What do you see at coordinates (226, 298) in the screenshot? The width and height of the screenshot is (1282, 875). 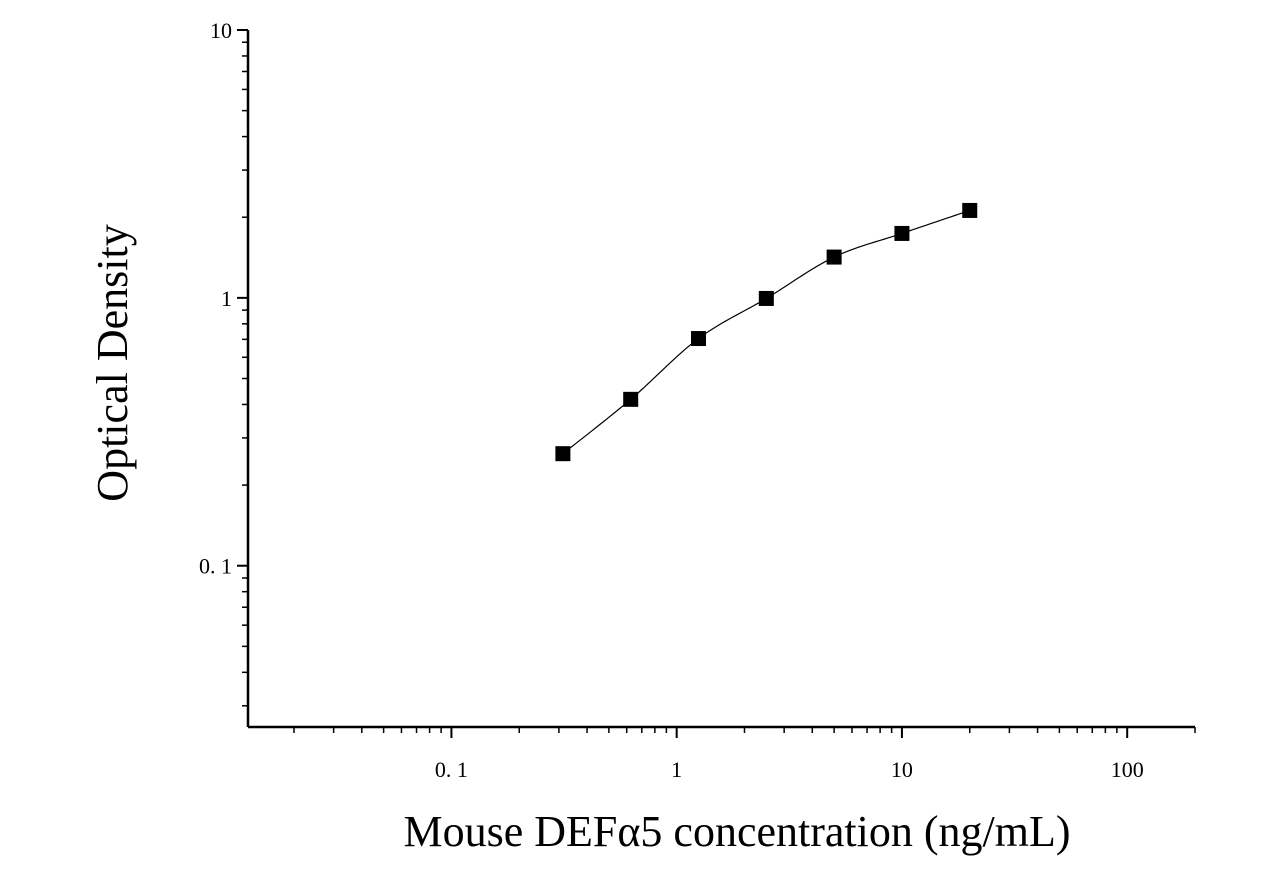 I see `y-tick-label: 1` at bounding box center [226, 298].